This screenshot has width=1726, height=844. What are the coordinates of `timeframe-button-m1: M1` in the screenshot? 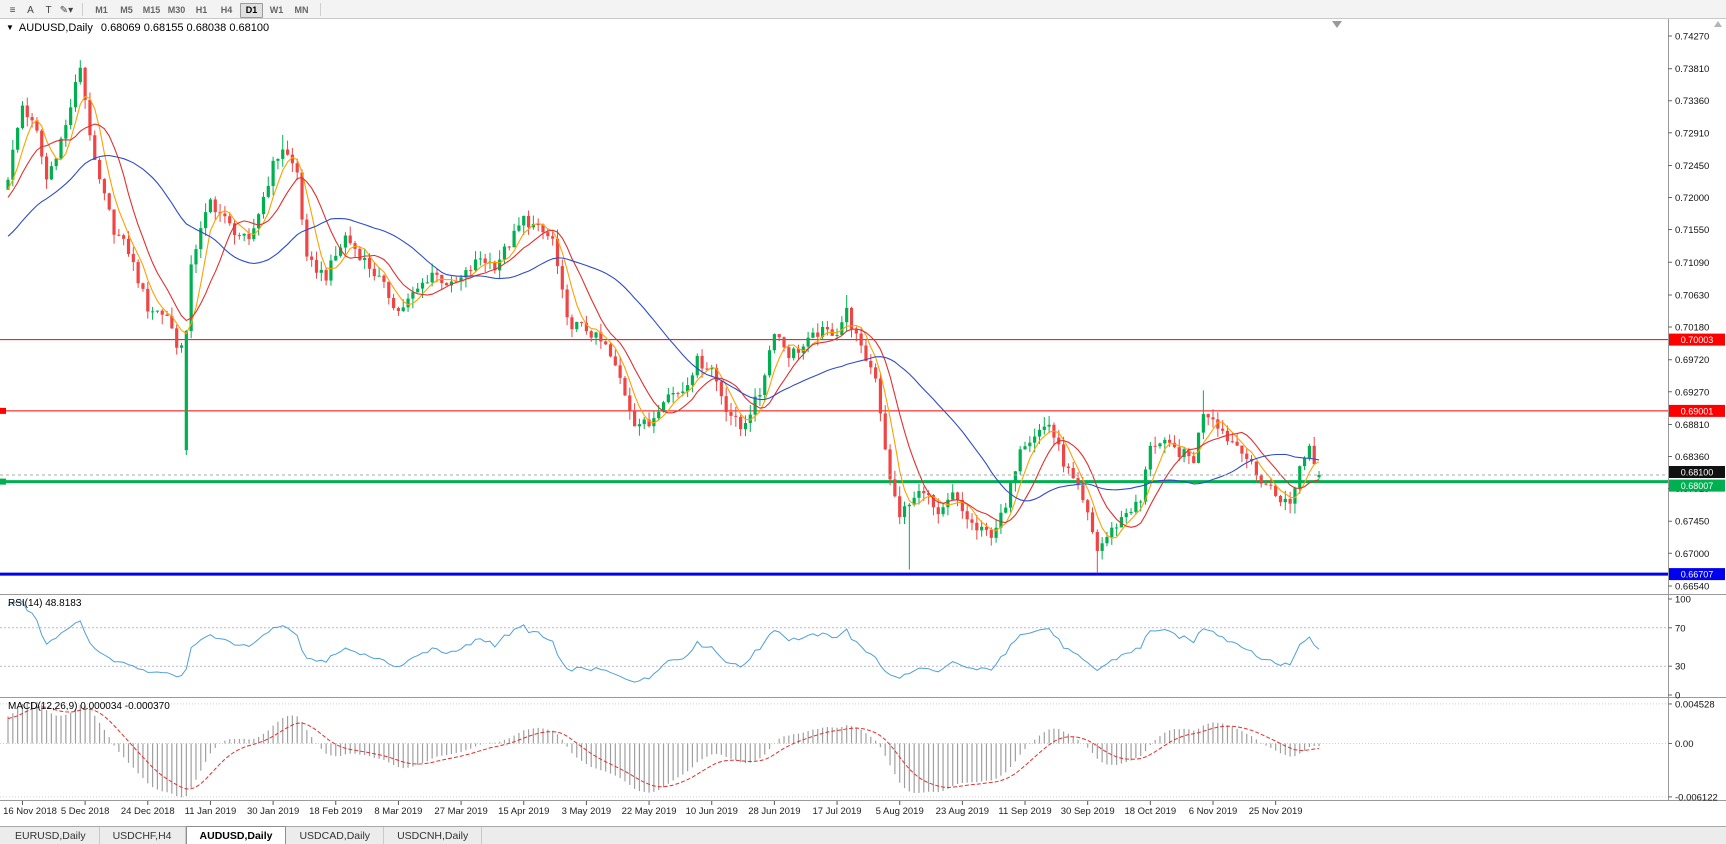 It's located at (101, 10).